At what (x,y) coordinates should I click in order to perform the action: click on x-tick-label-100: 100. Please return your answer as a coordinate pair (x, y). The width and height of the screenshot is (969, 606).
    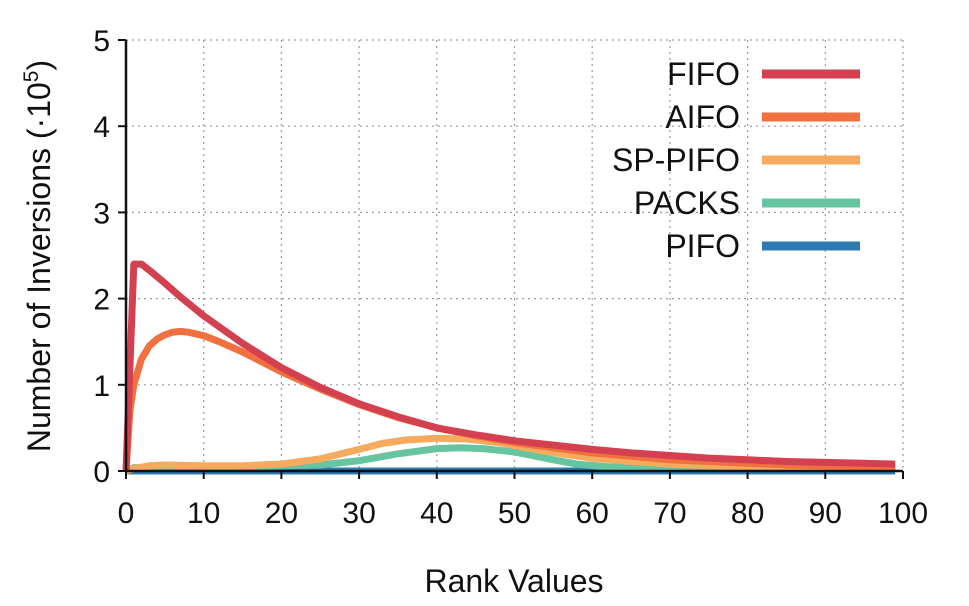
    Looking at the image, I should click on (903, 513).